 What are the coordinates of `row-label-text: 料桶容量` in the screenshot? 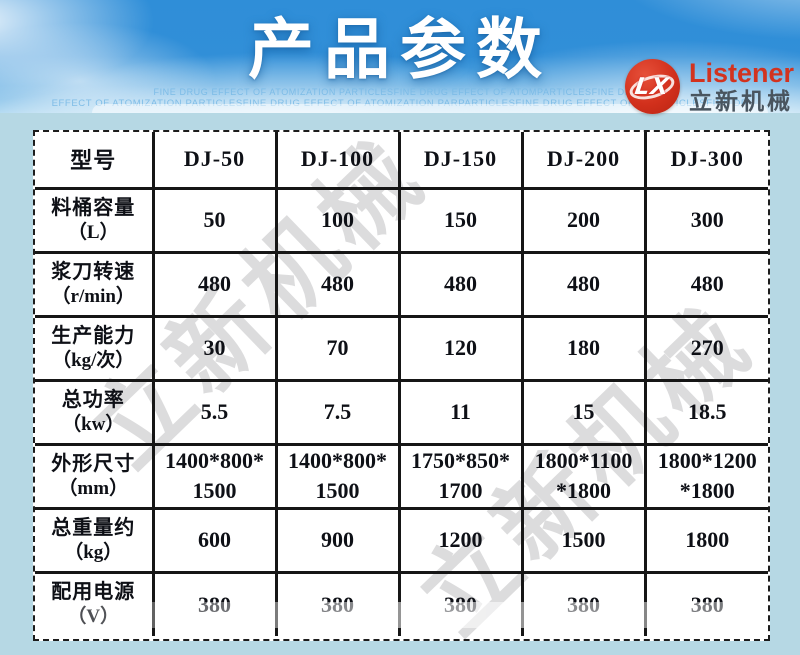 It's located at (93, 207).